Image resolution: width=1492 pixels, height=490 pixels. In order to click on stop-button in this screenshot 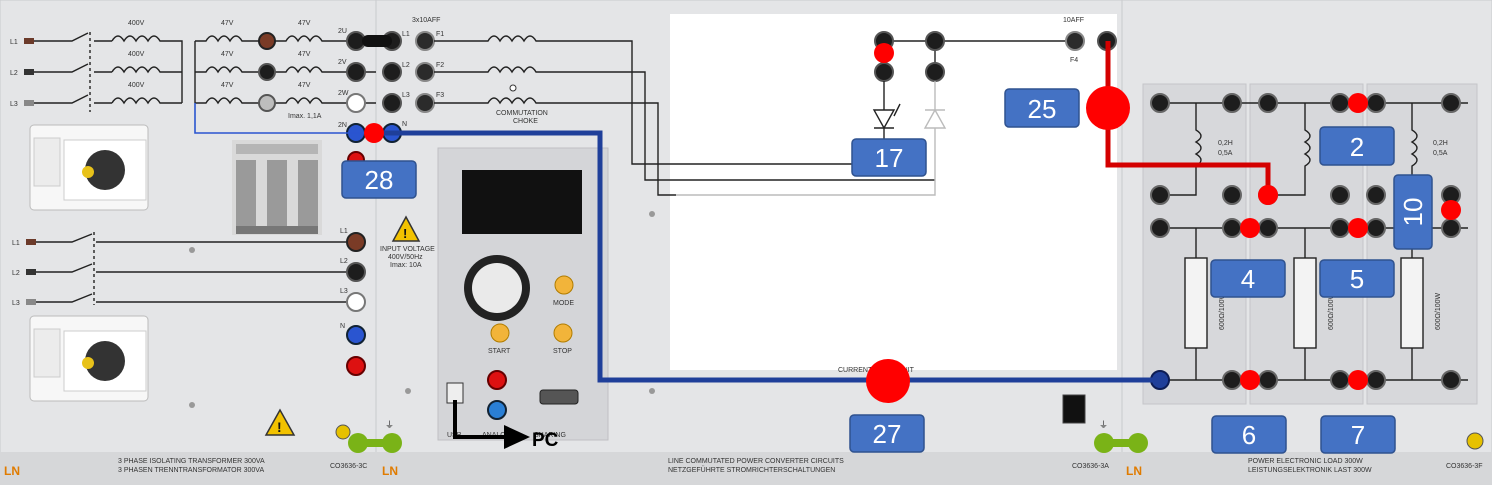, I will do `click(563, 333)`.